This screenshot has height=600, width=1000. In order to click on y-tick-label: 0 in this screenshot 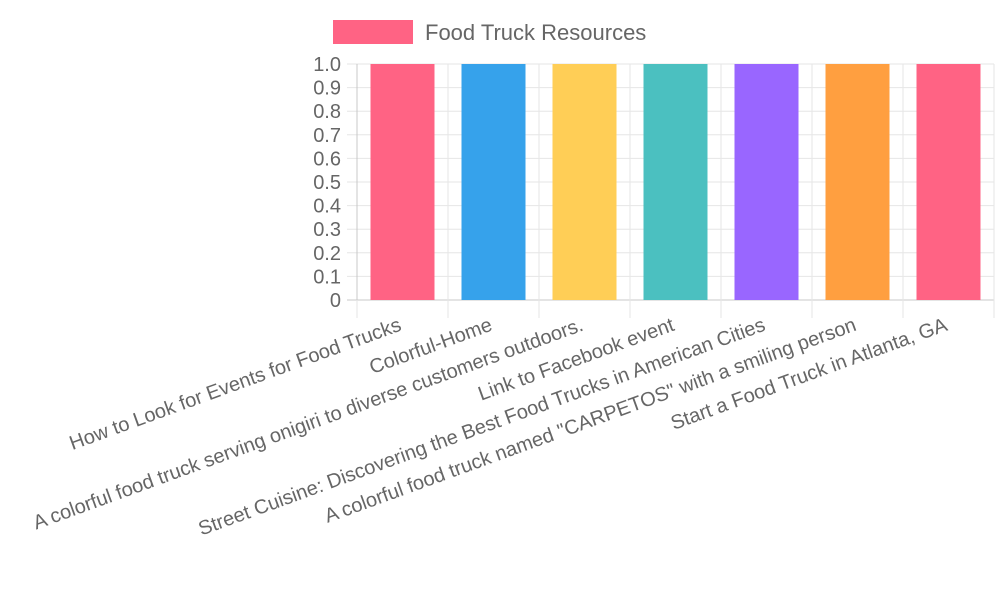, I will do `click(335, 301)`.